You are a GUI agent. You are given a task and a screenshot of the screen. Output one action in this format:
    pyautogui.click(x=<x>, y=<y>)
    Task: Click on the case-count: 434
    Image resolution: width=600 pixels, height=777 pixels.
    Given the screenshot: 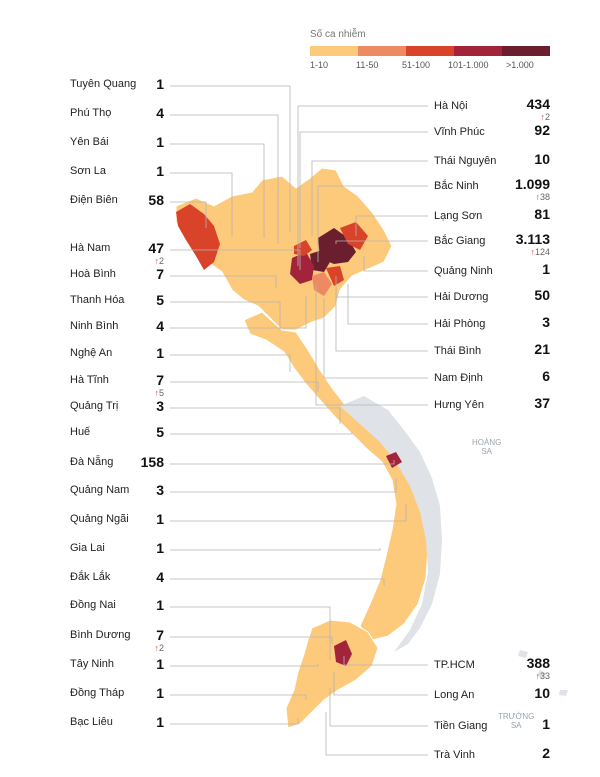 What is the action you would take?
    pyautogui.click(x=538, y=104)
    